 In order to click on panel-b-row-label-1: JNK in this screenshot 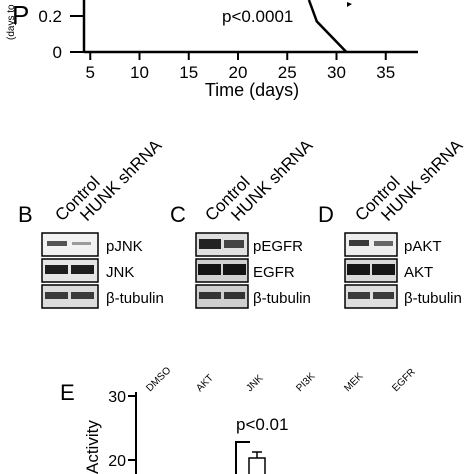, I will do `click(120, 272)`.